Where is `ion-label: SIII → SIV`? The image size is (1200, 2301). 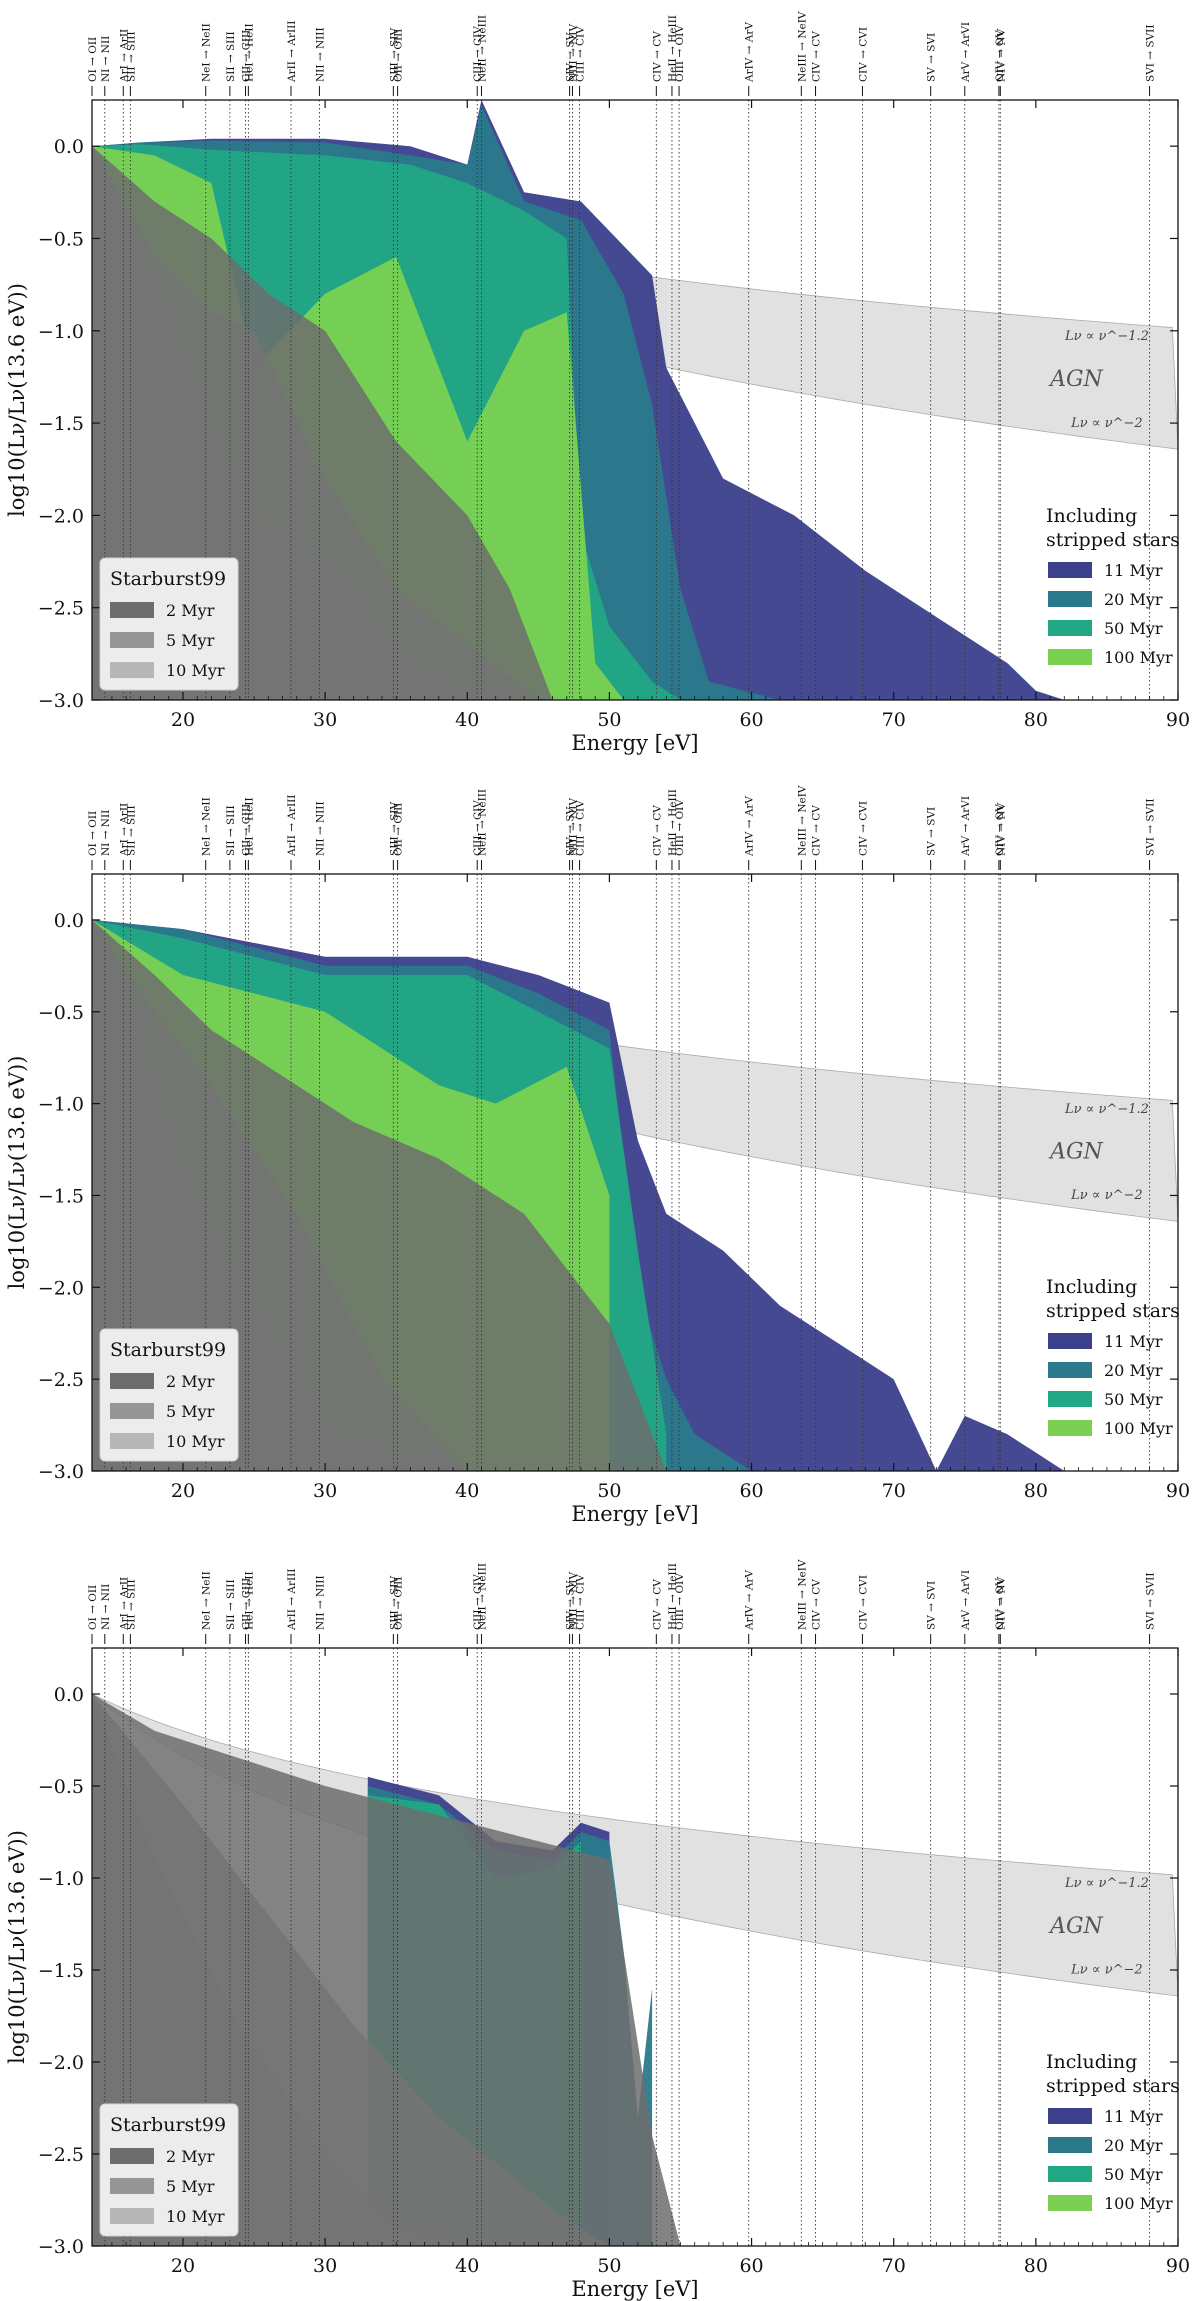 ion-label: SIII → SIV is located at coordinates (394, 55).